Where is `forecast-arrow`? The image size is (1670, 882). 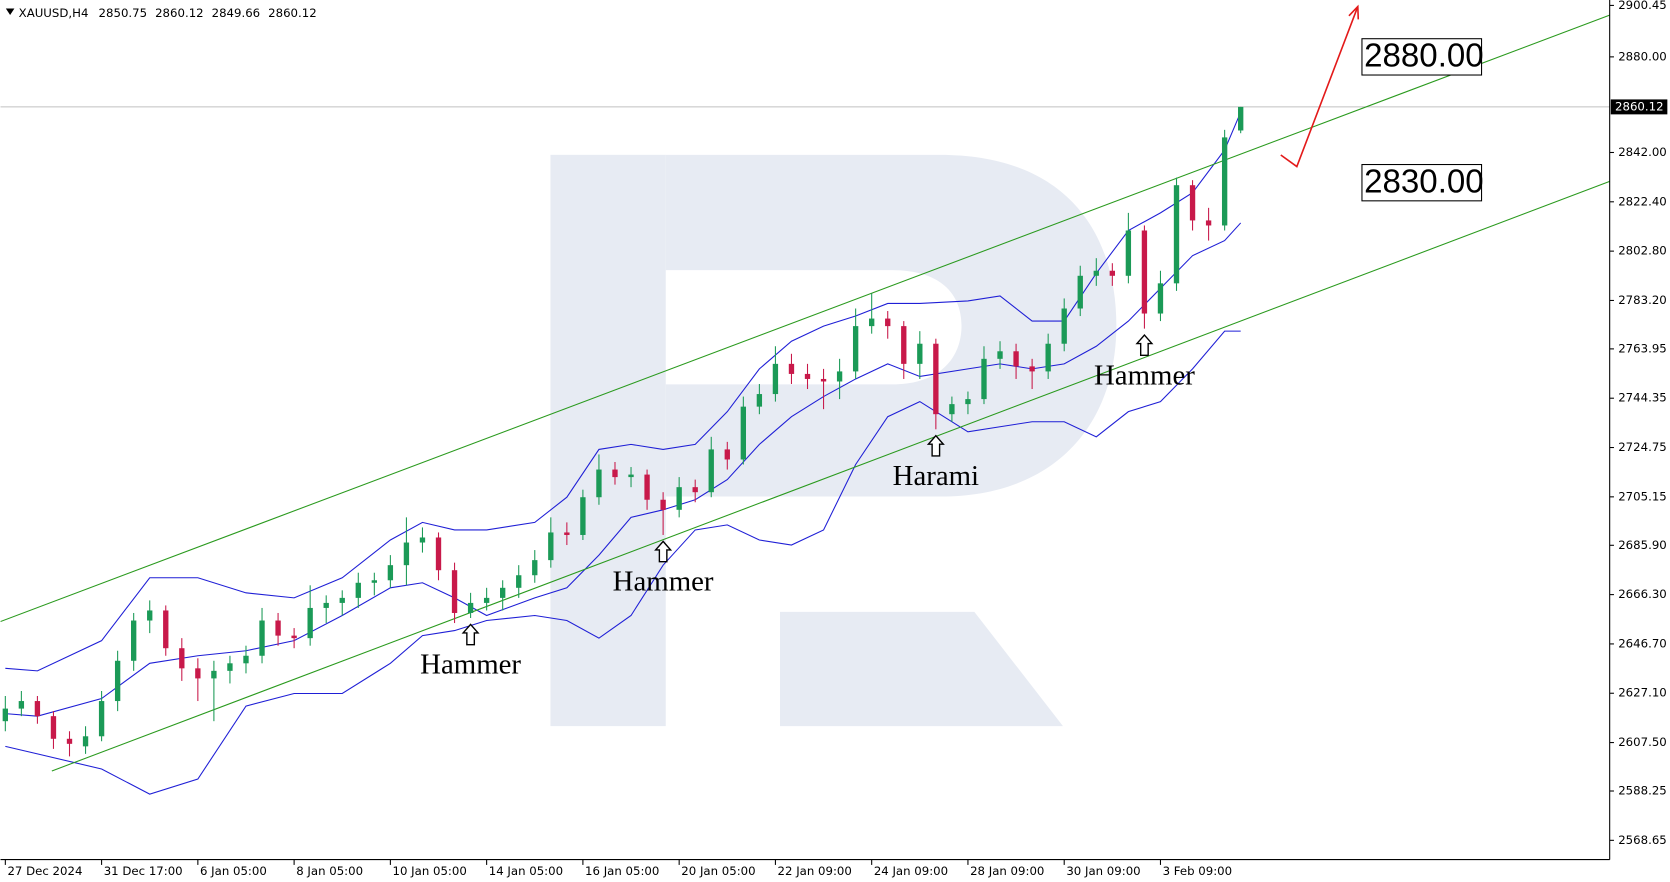 forecast-arrow is located at coordinates (1319, 87).